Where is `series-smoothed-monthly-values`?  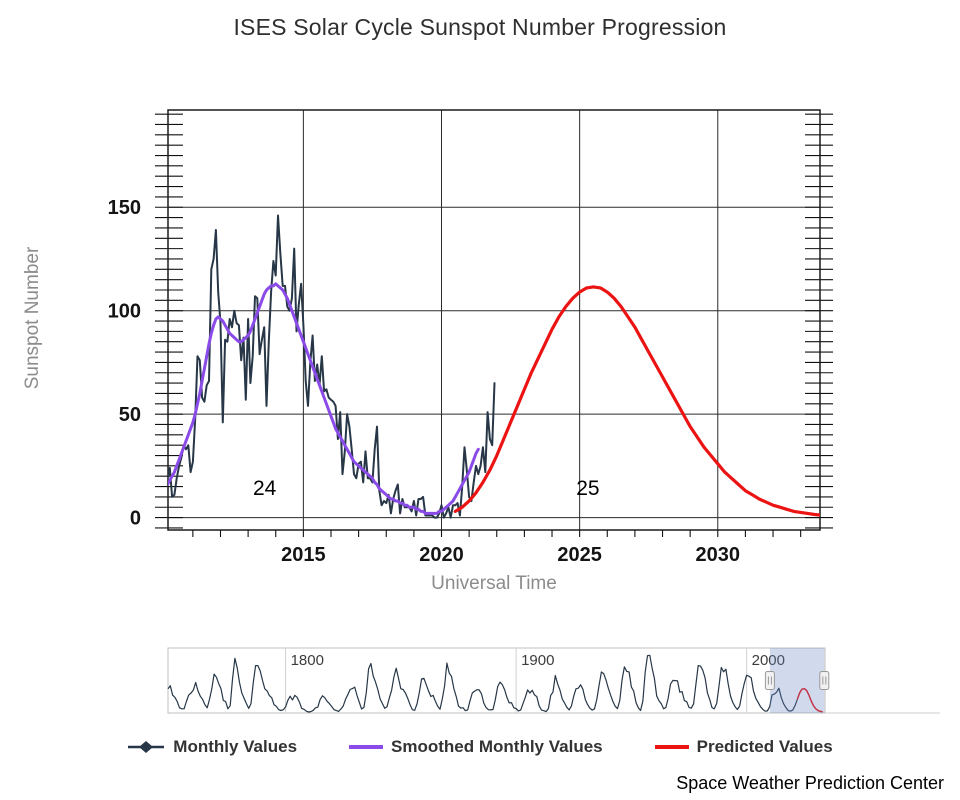
series-smoothed-monthly-values is located at coordinates (324, 398).